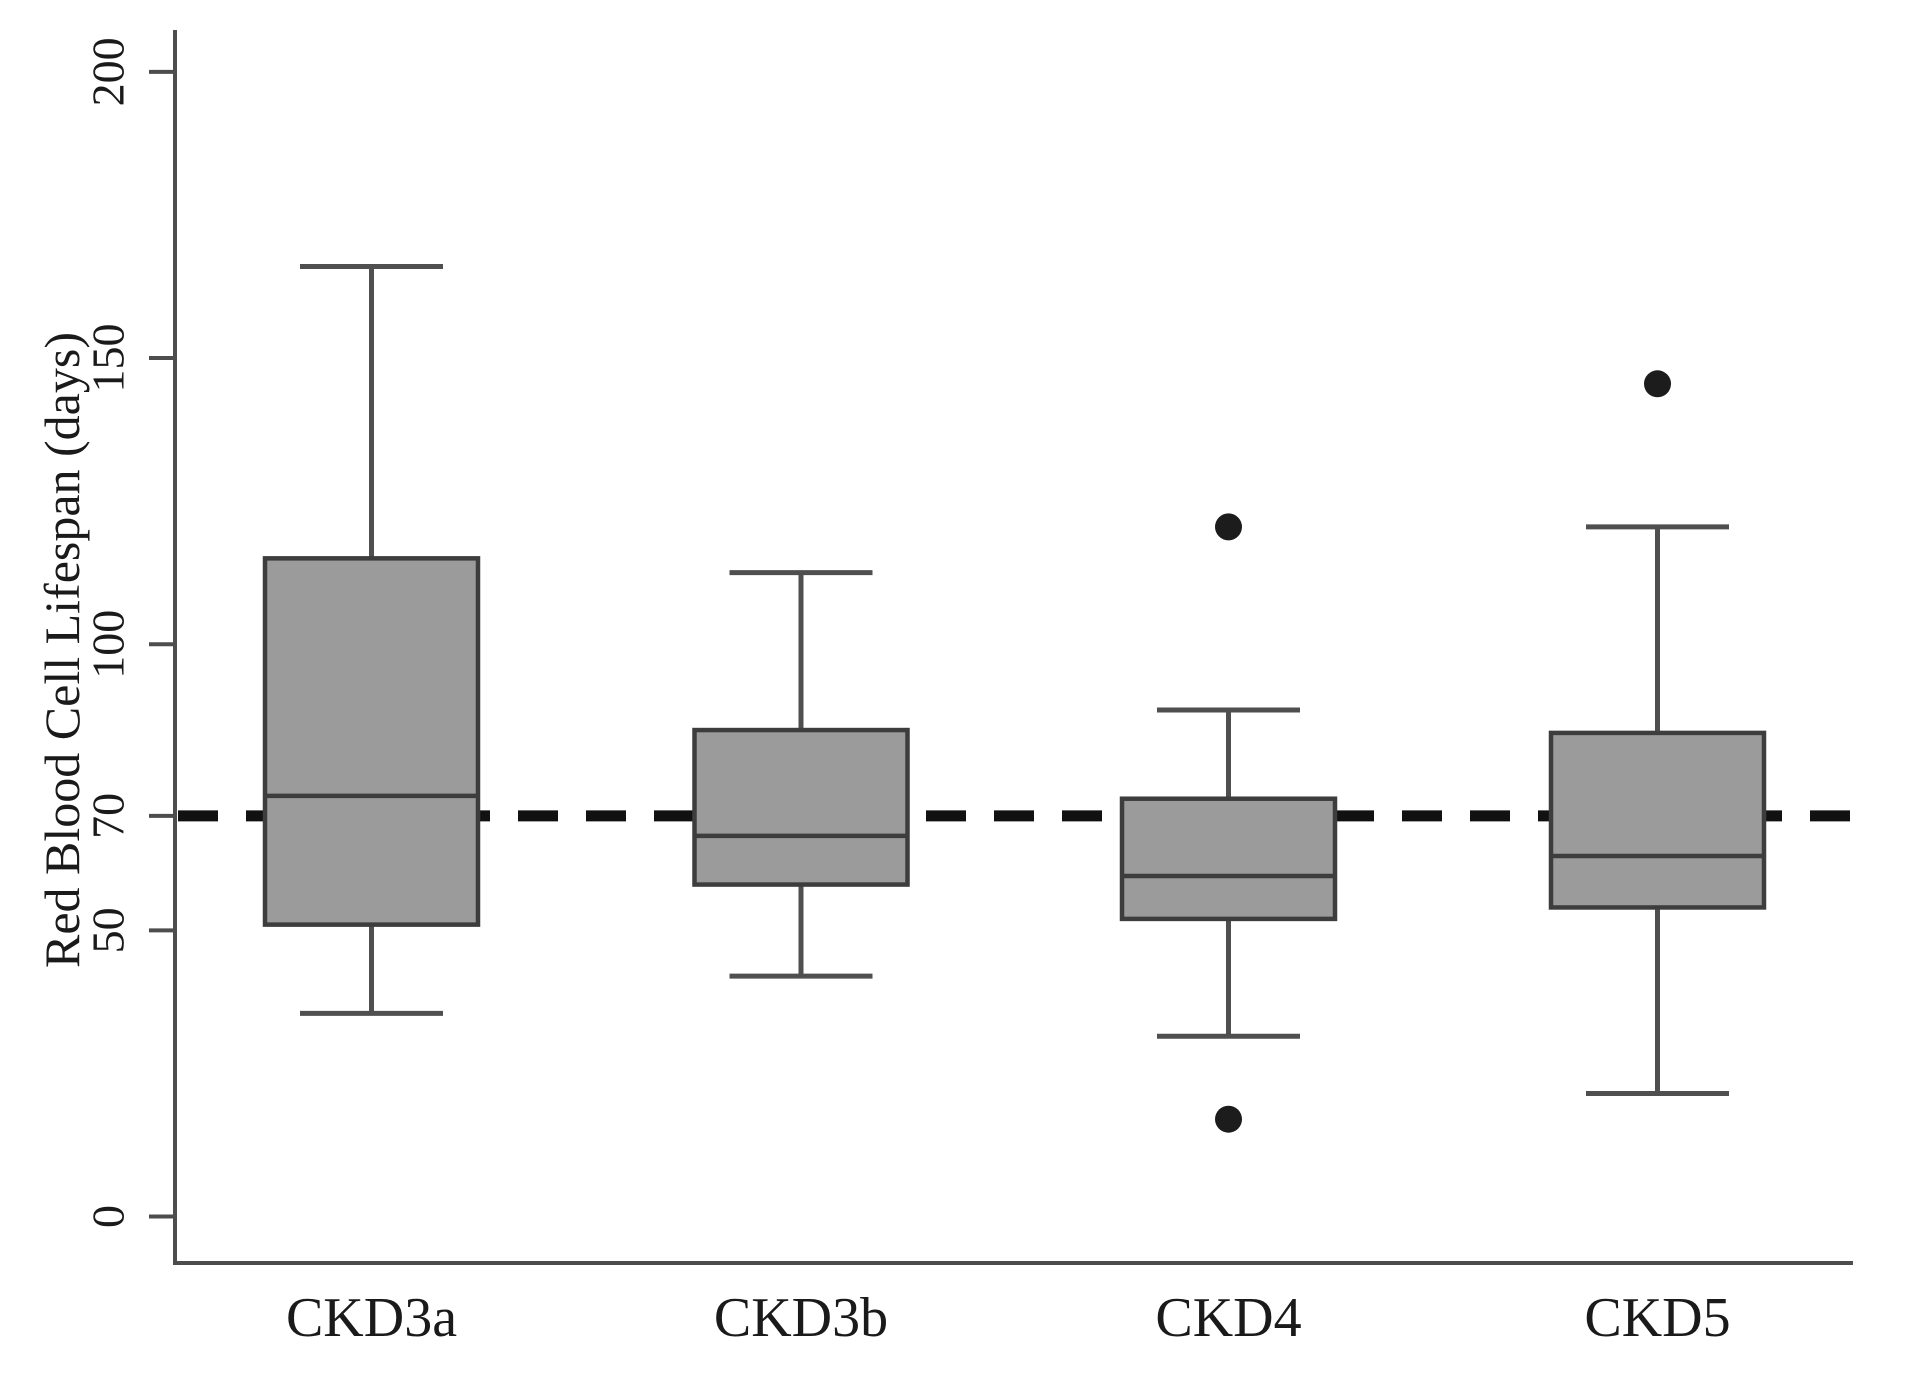  What do you see at coordinates (108, 816) in the screenshot?
I see `y-tick-label-70: 70` at bounding box center [108, 816].